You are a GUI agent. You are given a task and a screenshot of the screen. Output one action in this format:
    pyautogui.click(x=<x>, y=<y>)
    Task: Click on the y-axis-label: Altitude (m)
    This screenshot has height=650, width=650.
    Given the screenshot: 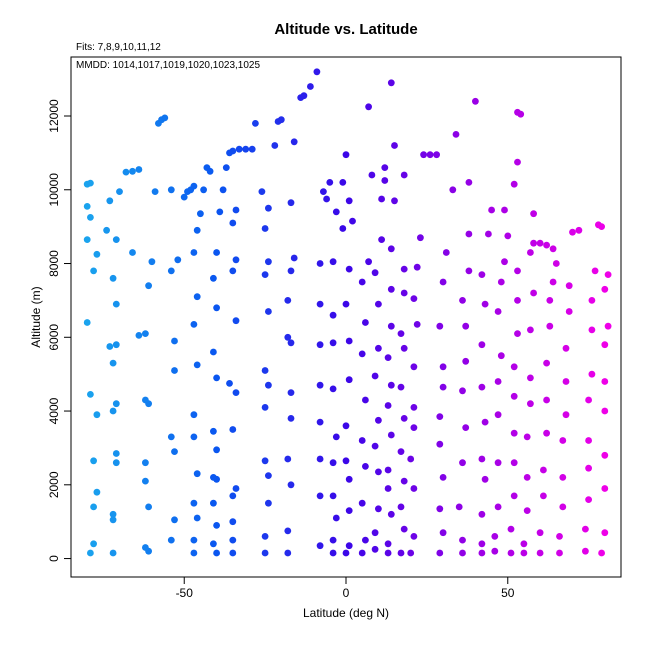 What is the action you would take?
    pyautogui.click(x=36, y=316)
    